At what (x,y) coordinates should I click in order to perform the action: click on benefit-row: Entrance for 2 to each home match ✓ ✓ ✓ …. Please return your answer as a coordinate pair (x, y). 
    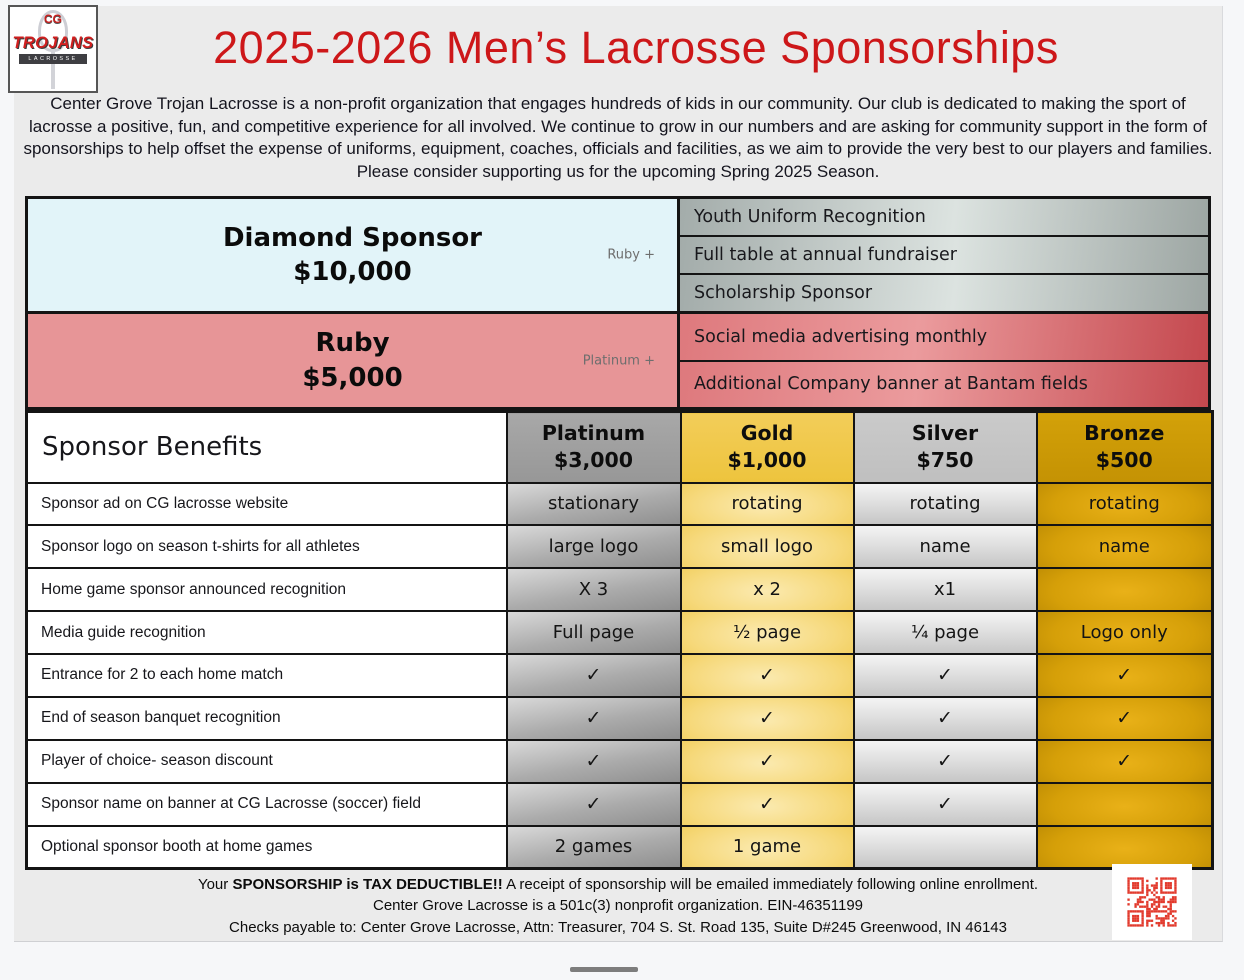
    Looking at the image, I should click on (619, 675).